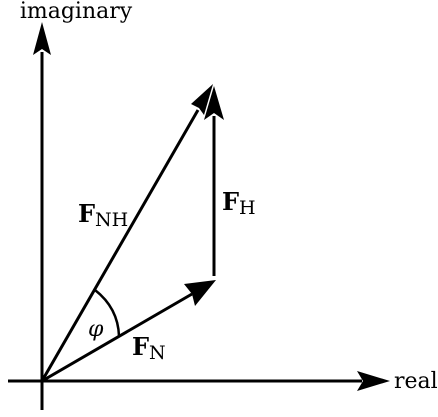 The width and height of the screenshot is (438, 417). I want to click on vector-f-nh-label: FNH, so click(103, 215).